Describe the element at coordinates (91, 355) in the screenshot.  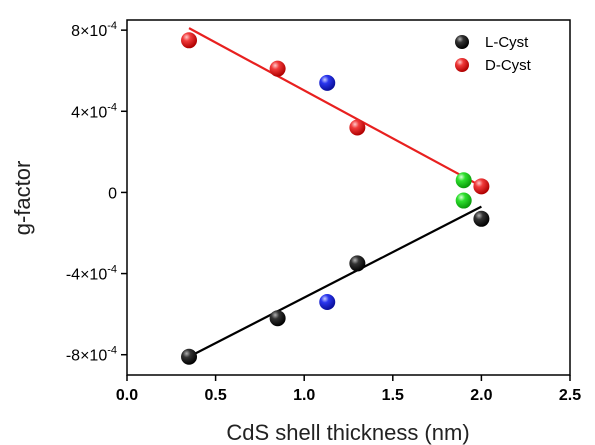
I see `y-tick-label: -8×10⁻⁴` at that location.